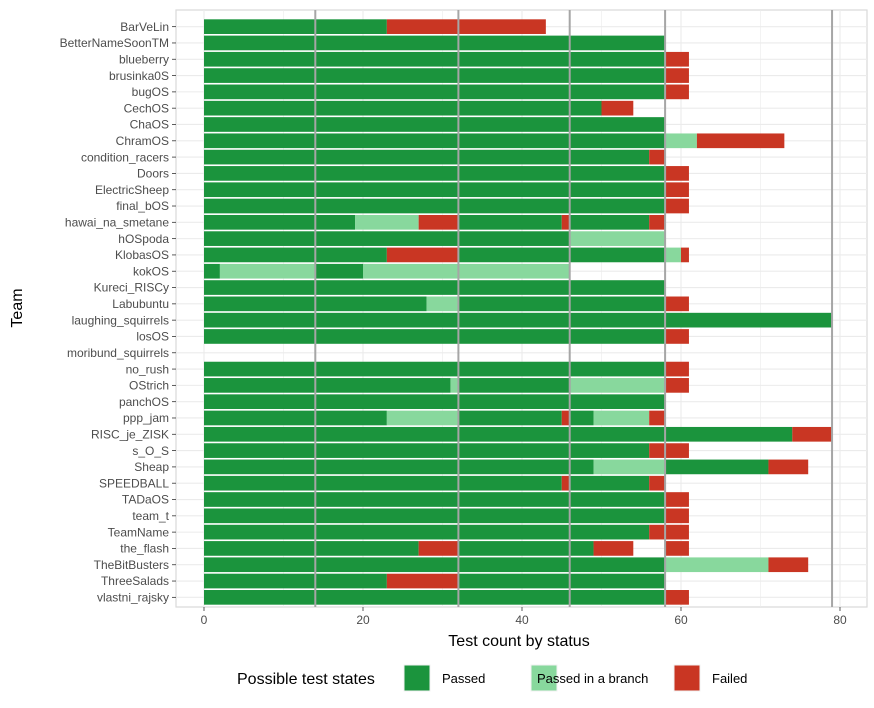 This screenshot has width=874, height=708. I want to click on x-tick-label: 80, so click(840, 620).